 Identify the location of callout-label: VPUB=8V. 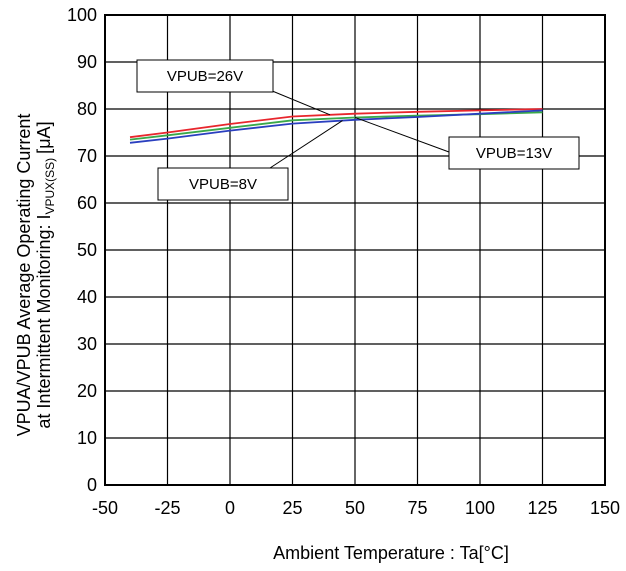
(223, 184).